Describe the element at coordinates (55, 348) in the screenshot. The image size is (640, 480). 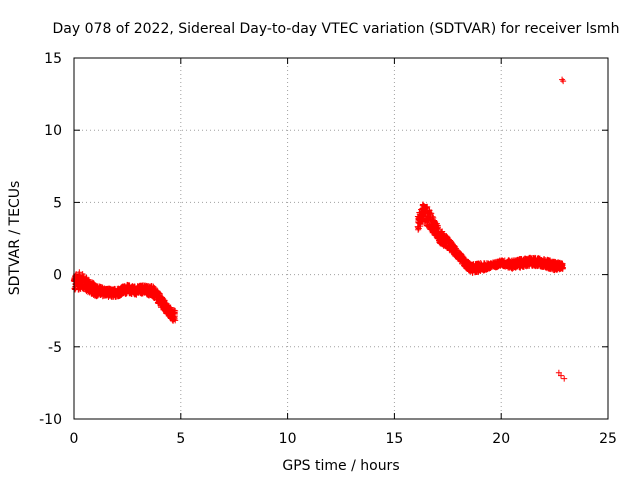
I see `y-tick-label: -5` at that location.